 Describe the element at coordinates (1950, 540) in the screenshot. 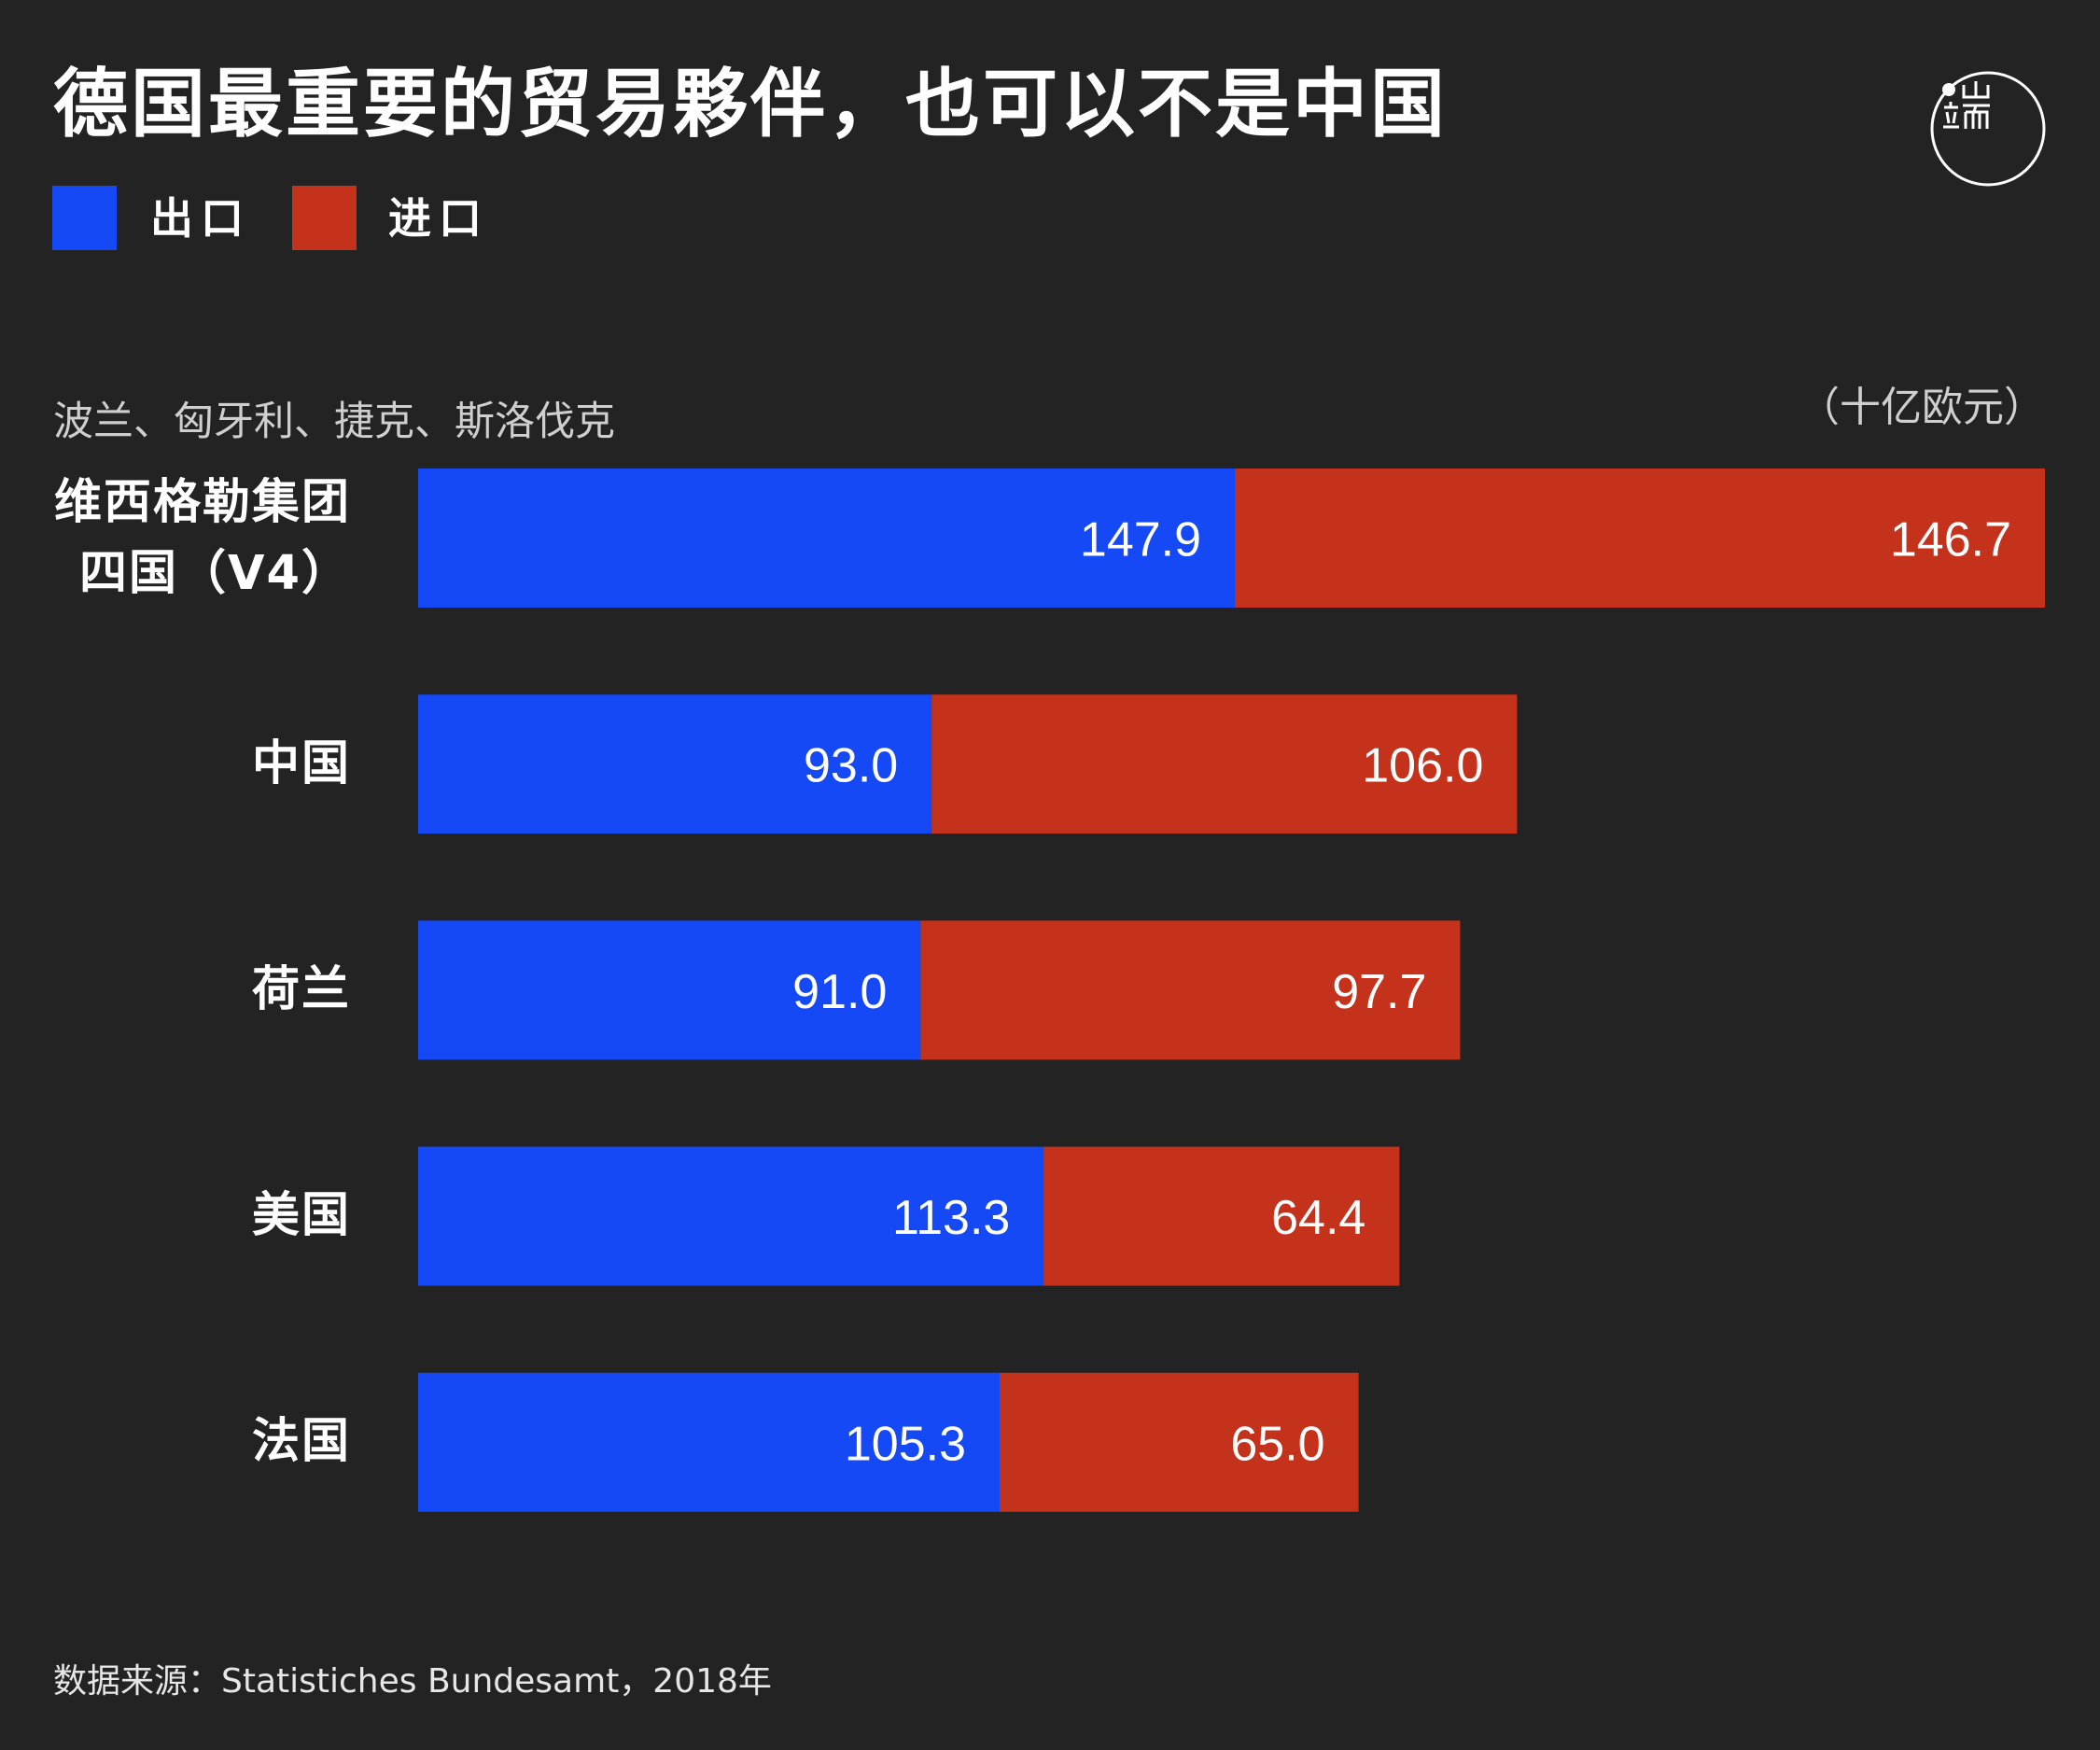

I see `import-value-label: 146.7` at that location.